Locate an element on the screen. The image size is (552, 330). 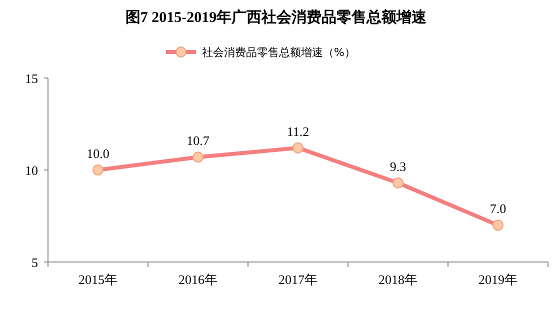
x-tick-label: 2015年 is located at coordinates (98, 279).